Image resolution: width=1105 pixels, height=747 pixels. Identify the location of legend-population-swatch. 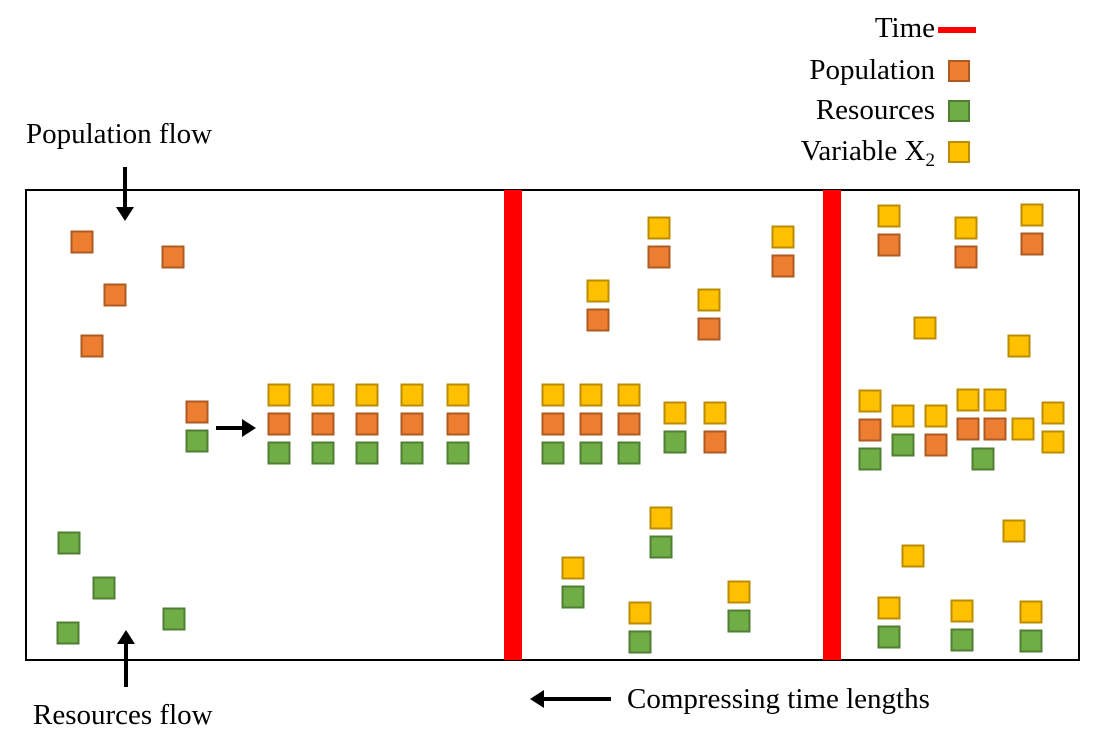
(959, 71).